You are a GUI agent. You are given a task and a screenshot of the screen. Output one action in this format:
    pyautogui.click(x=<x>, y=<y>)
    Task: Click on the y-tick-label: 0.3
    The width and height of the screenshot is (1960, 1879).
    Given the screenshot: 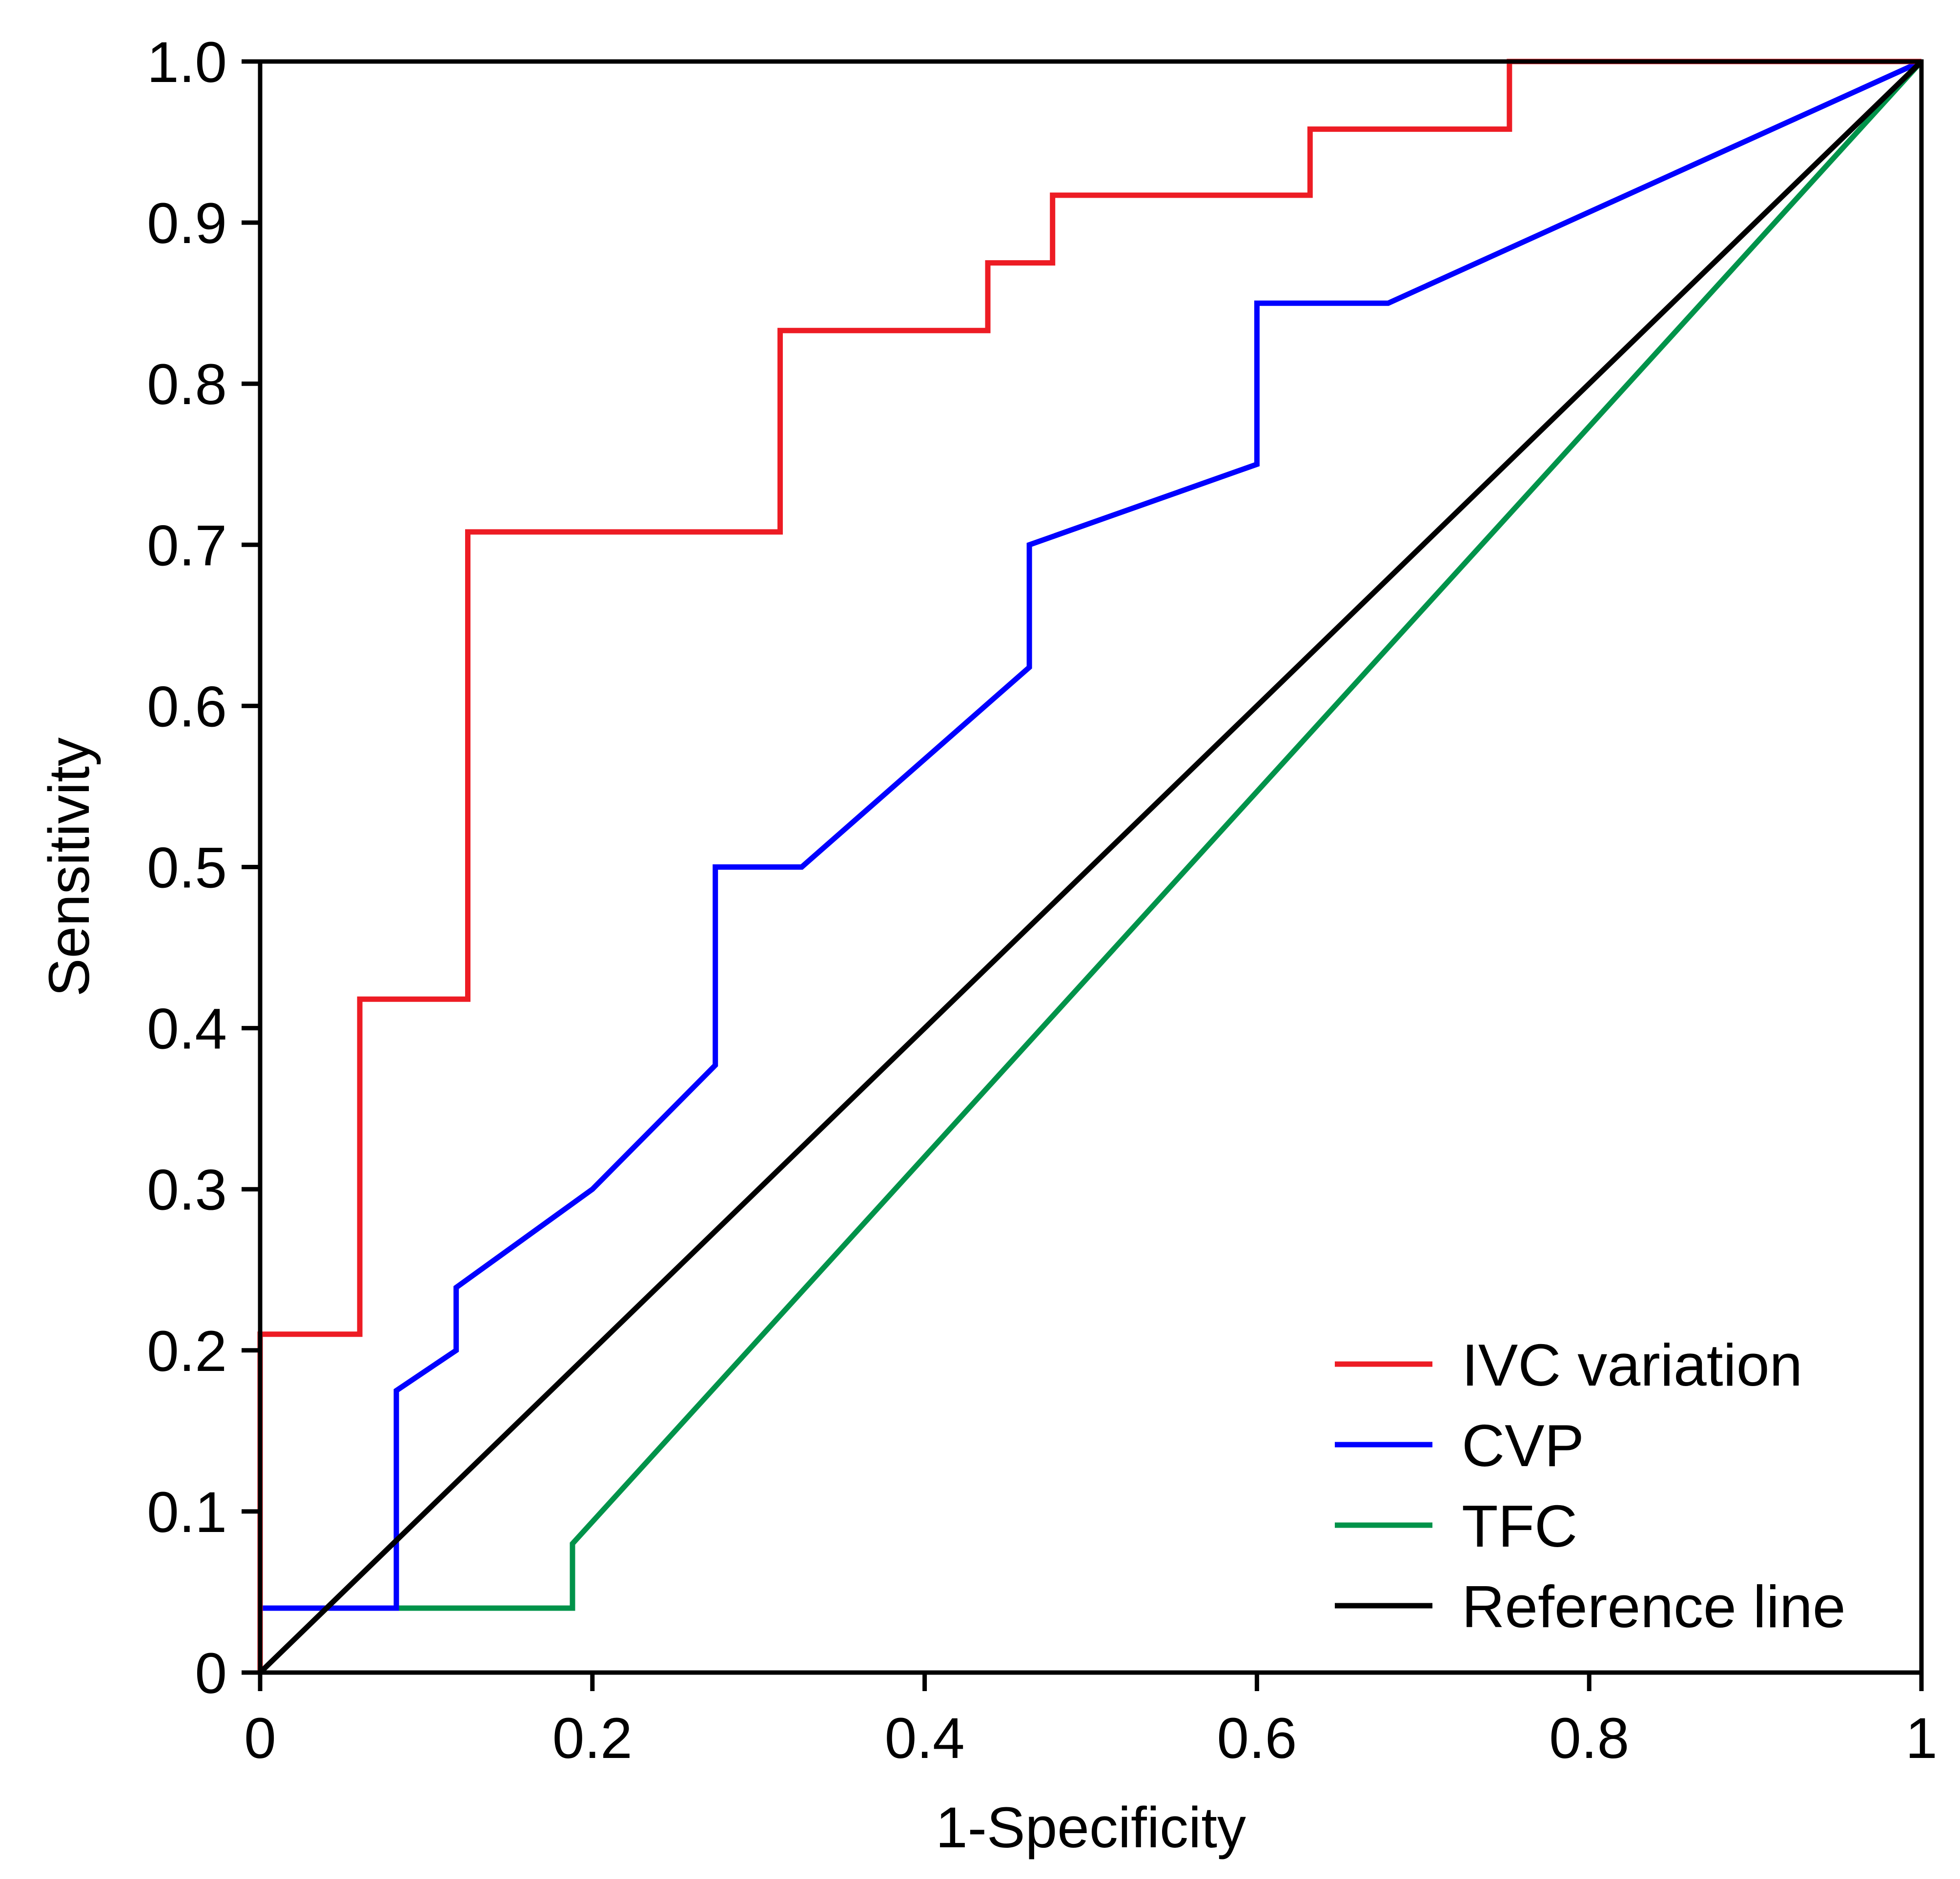 What is the action you would take?
    pyautogui.click(x=187, y=1190)
    